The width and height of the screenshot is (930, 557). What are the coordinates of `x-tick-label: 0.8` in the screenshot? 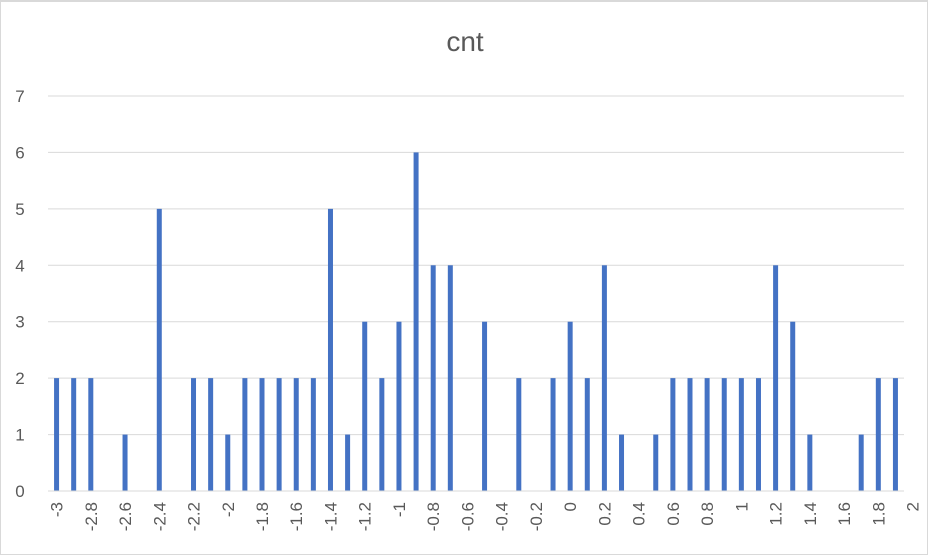 It's located at (707, 514).